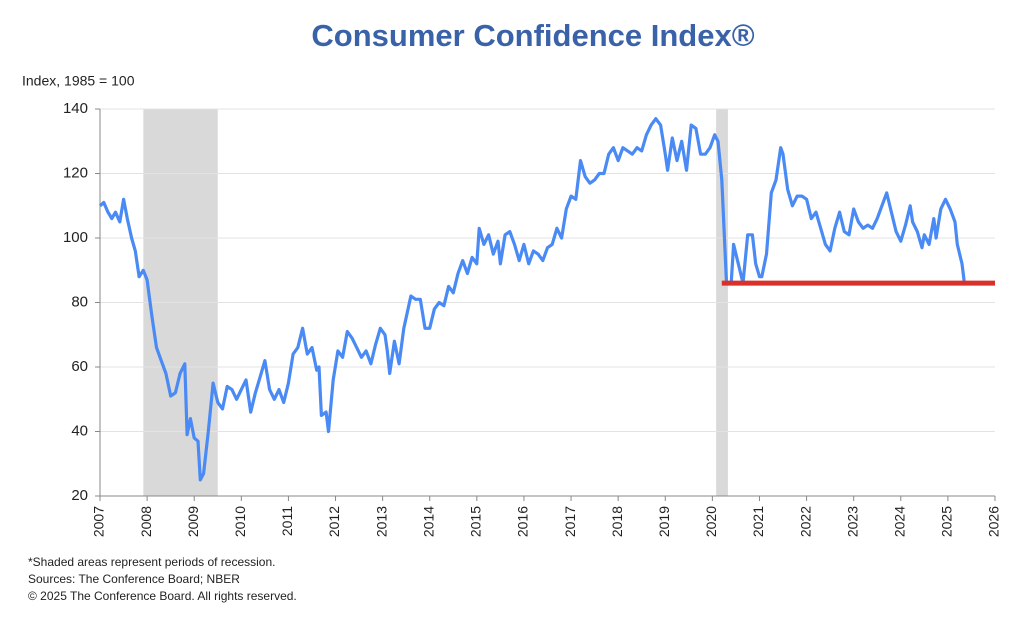 Image resolution: width=1024 pixels, height=623 pixels. What do you see at coordinates (476, 521) in the screenshot?
I see `x-tick-label: 2015` at bounding box center [476, 521].